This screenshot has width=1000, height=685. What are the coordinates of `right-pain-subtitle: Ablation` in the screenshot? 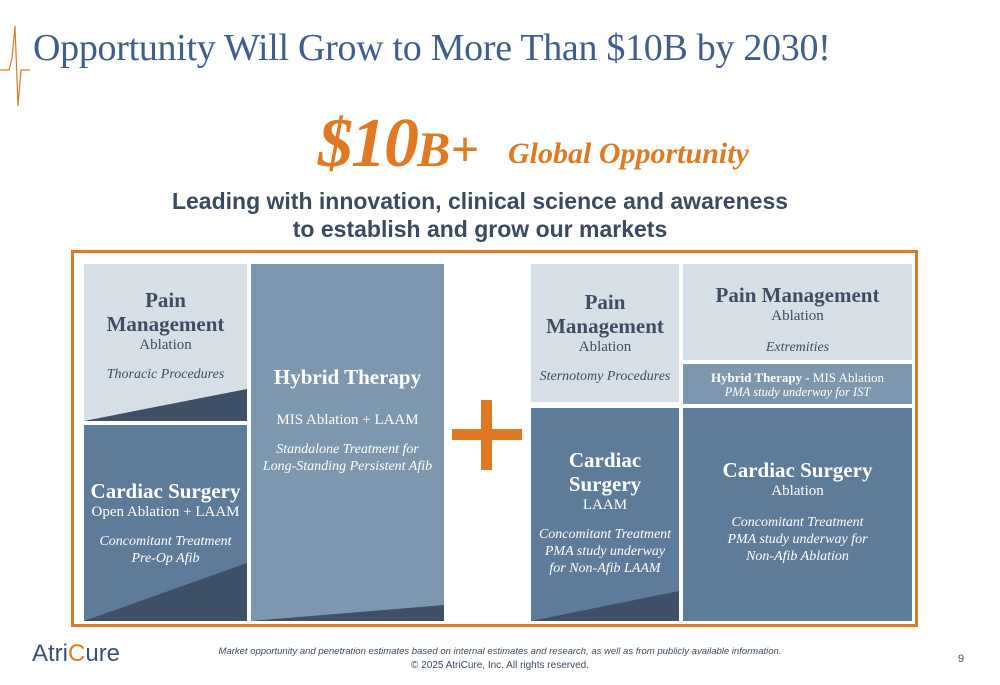 It's located at (605, 347).